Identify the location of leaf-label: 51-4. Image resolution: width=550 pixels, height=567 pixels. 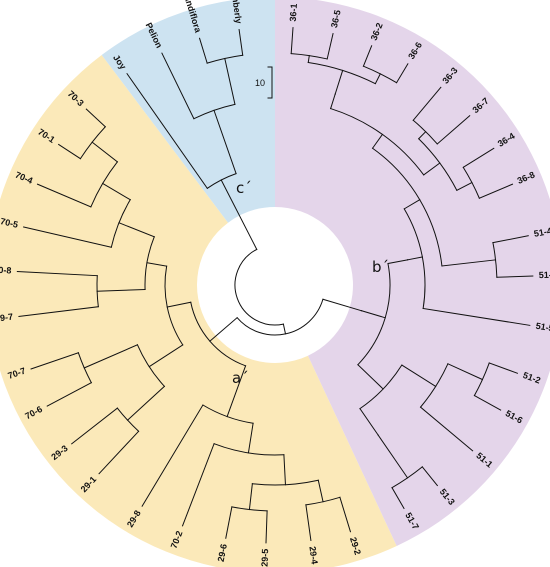
(541, 232).